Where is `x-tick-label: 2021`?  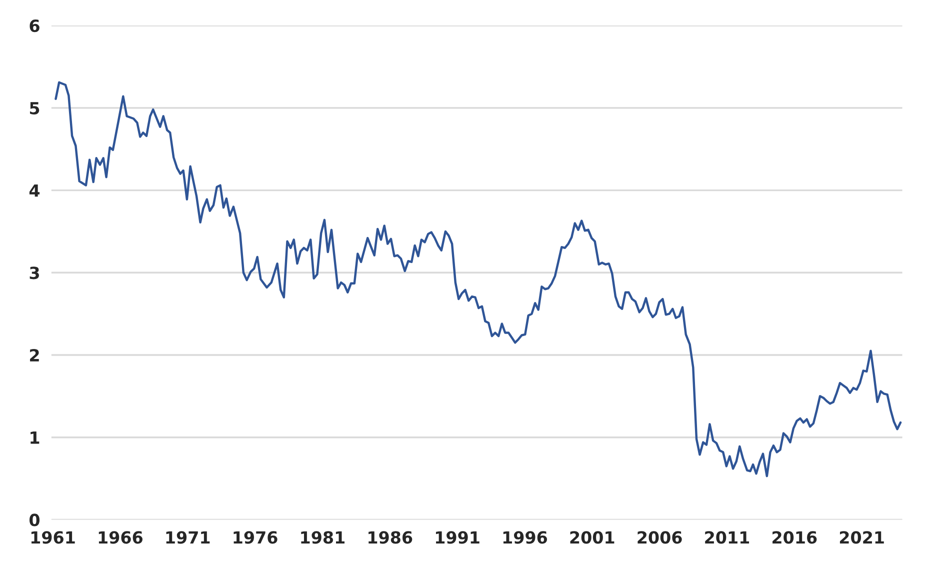
x-tick-label: 2021 is located at coordinates (862, 537).